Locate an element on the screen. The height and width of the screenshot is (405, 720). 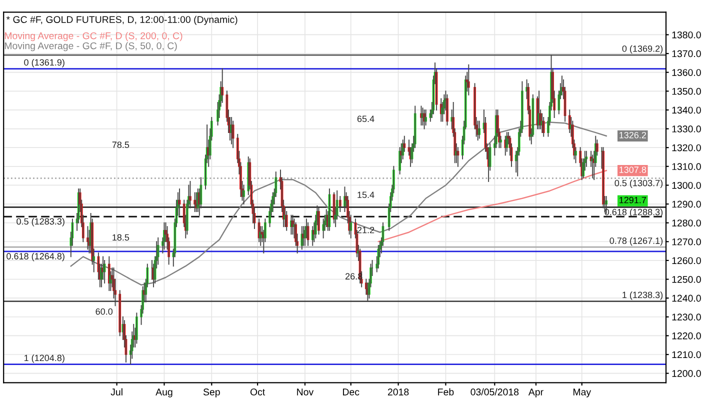
annotation: 0 (1361.9) is located at coordinates (44, 63).